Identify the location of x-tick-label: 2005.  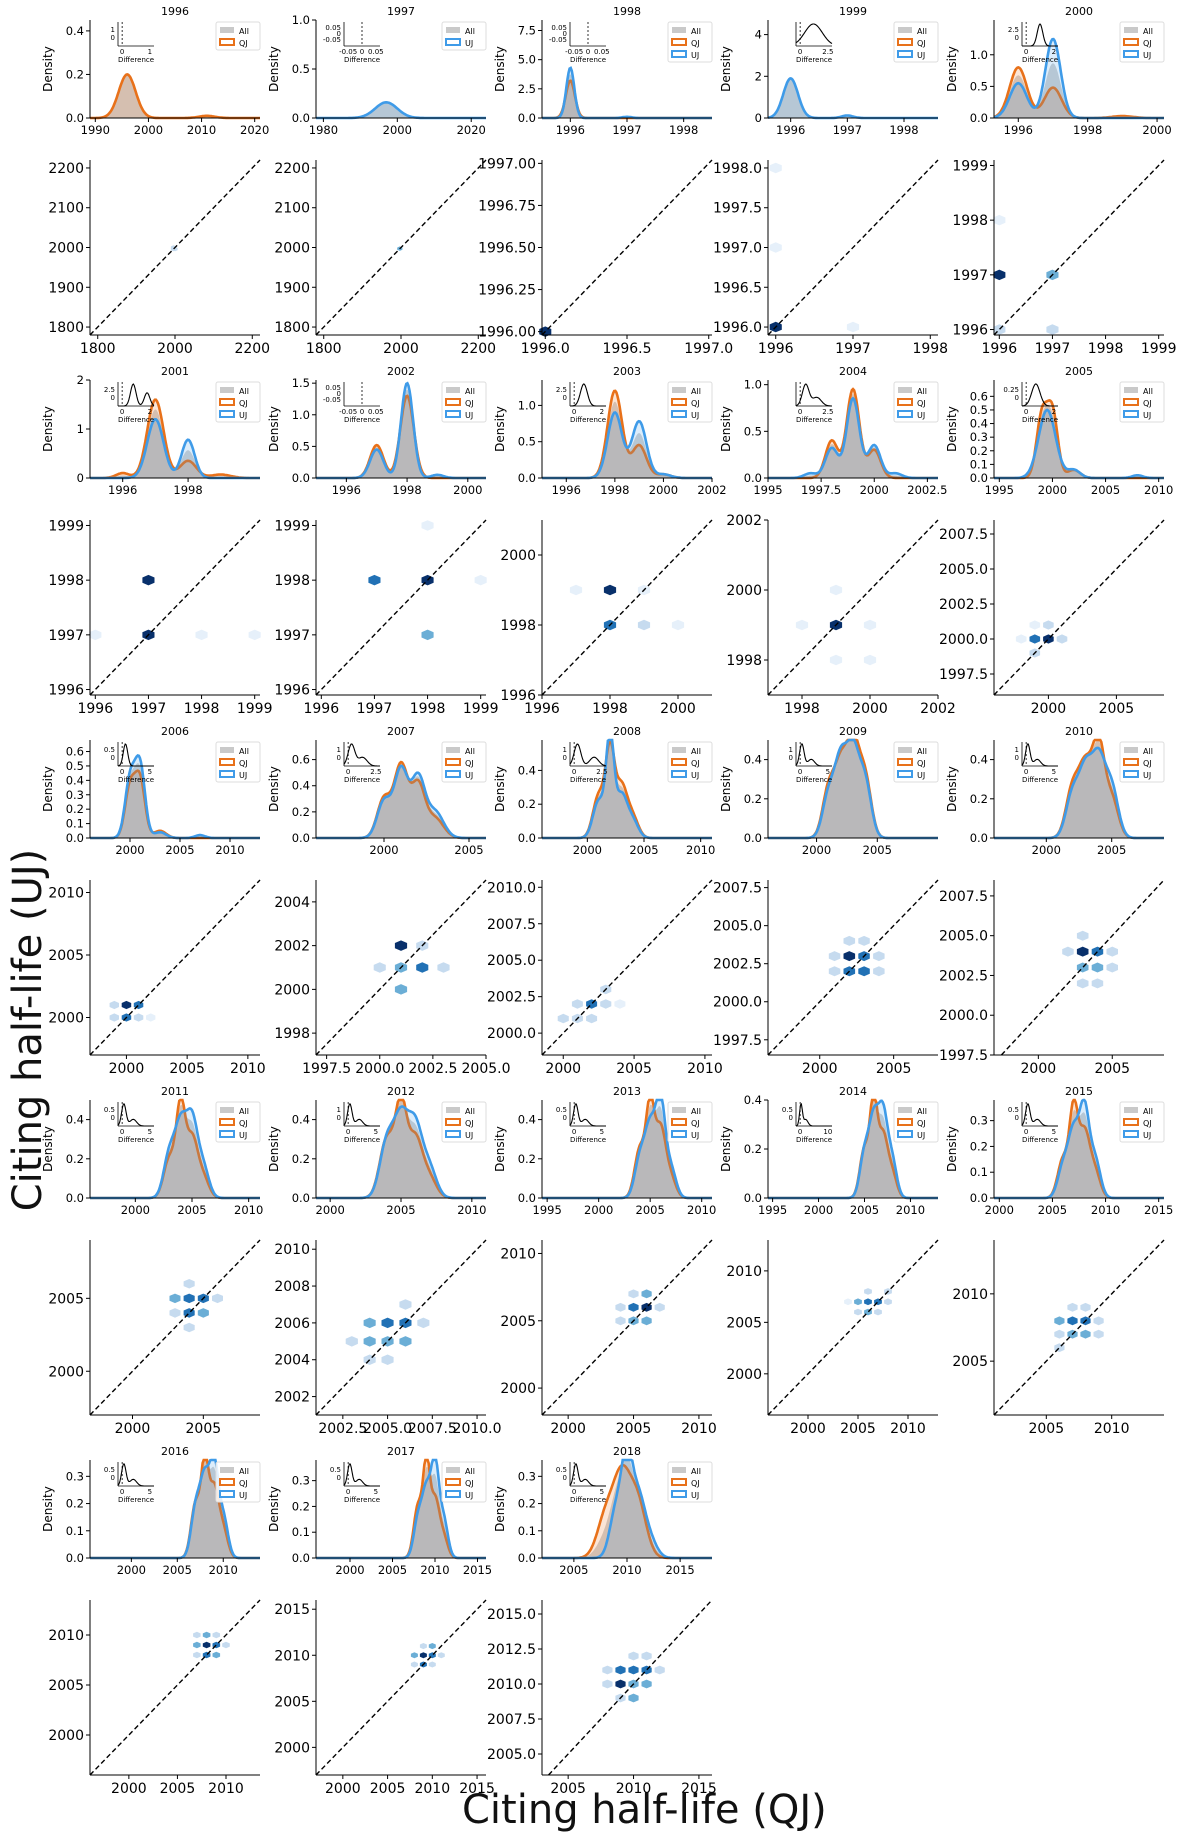
(877, 850).